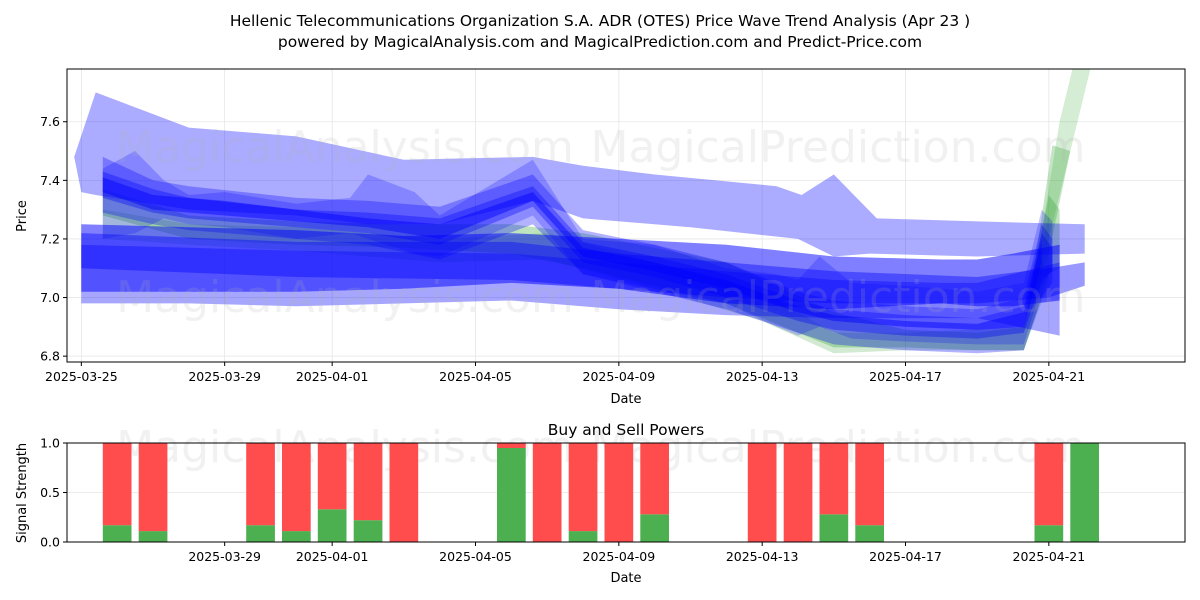  I want to click on price-xtick-label: 2025-04-05, so click(475, 376).